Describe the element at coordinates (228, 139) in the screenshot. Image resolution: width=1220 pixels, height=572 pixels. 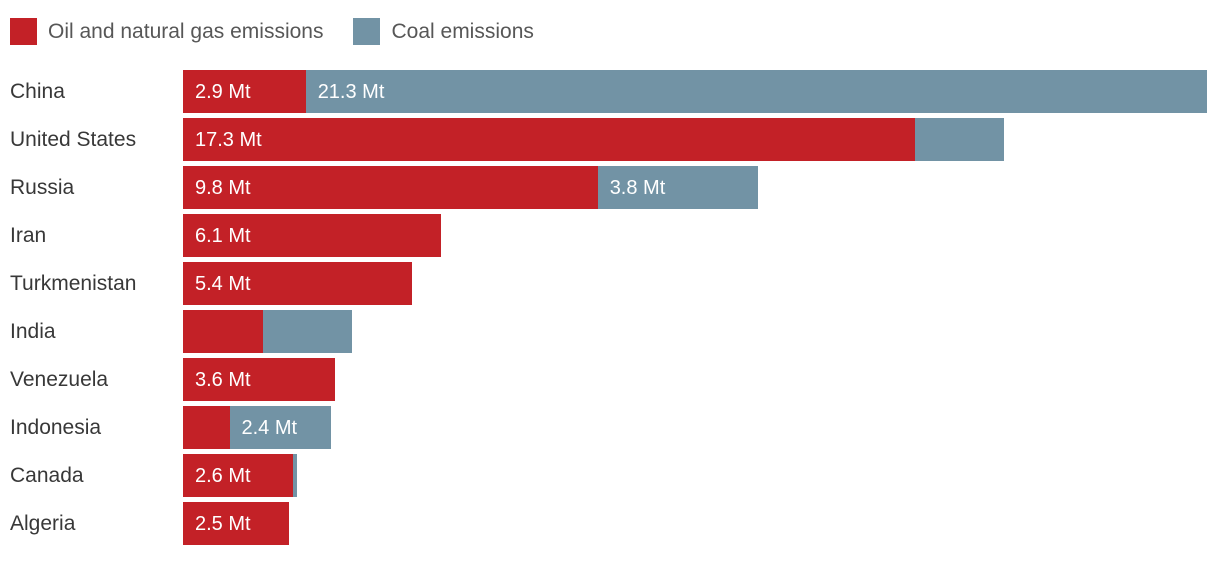
I see `bar-value-label: 17.3 Mt` at that location.